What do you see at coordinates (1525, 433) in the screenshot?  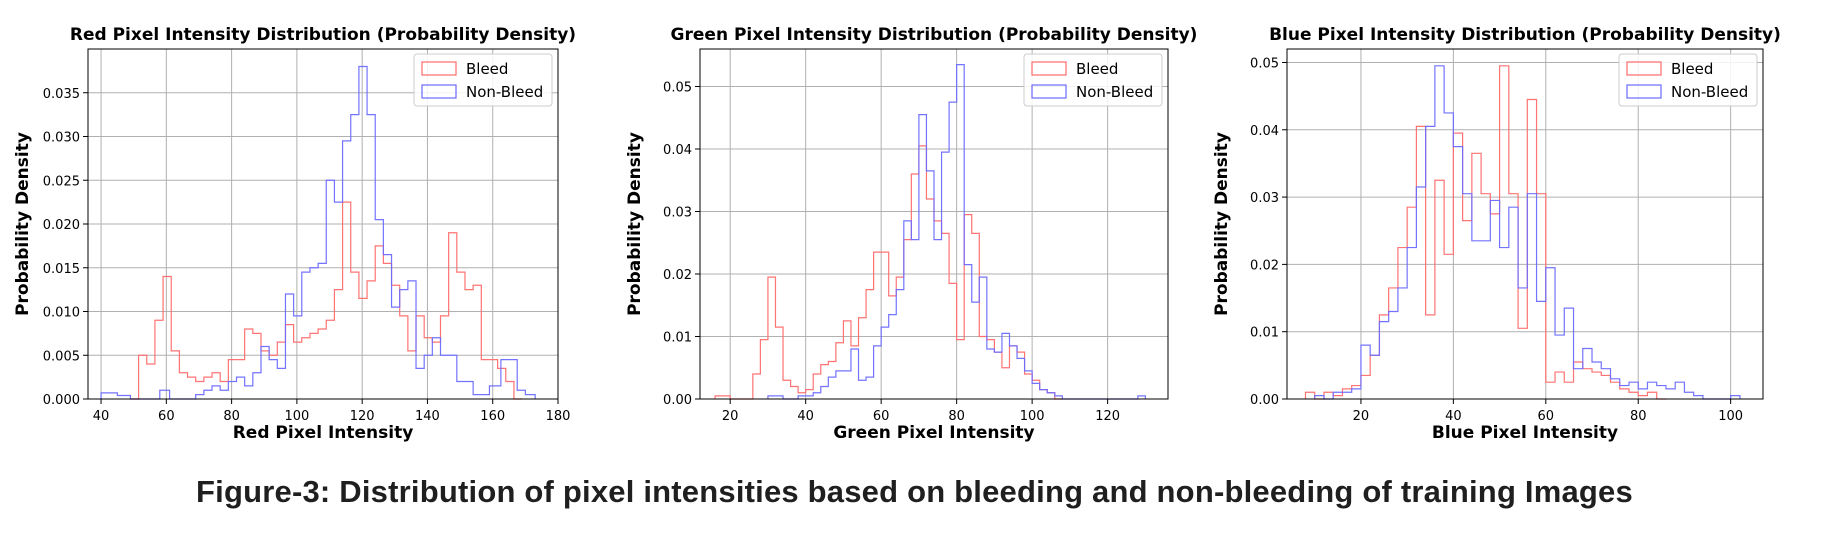 I see `blue-x-axis-label: Blue Pixel Intensity` at bounding box center [1525, 433].